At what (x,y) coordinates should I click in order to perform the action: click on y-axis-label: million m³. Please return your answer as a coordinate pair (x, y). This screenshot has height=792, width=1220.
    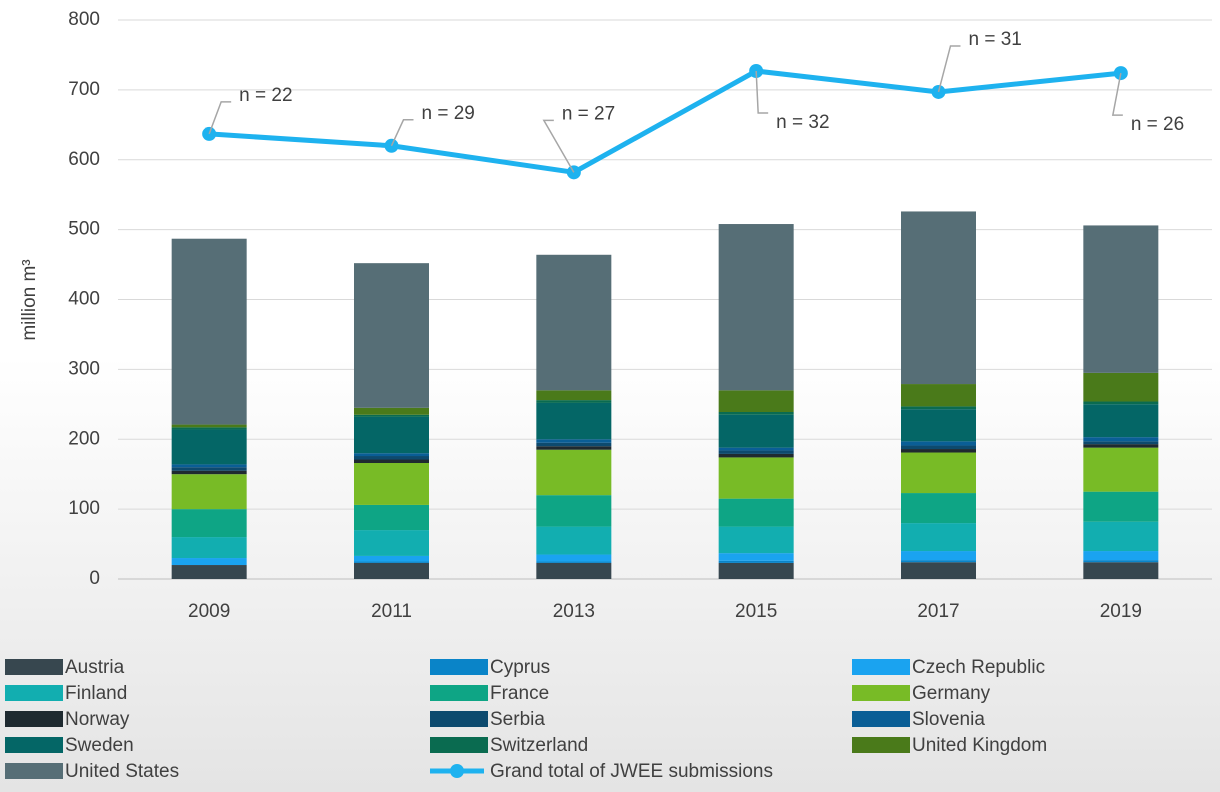
    Looking at the image, I should click on (29, 299).